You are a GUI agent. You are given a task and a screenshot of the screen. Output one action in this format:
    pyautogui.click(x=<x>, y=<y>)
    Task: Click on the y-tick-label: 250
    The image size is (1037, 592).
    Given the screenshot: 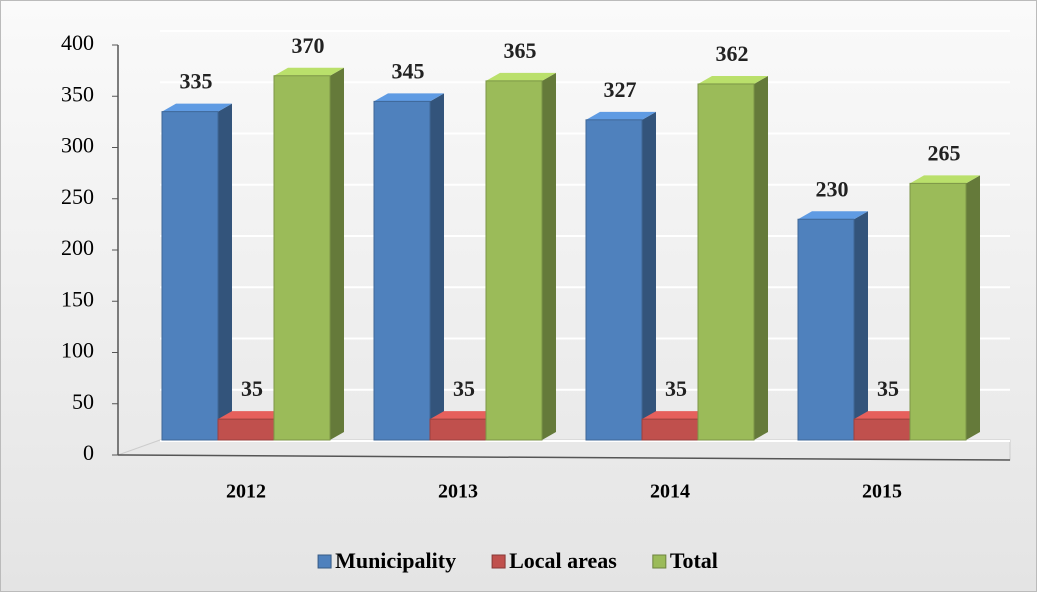 What is the action you would take?
    pyautogui.click(x=77, y=196)
    